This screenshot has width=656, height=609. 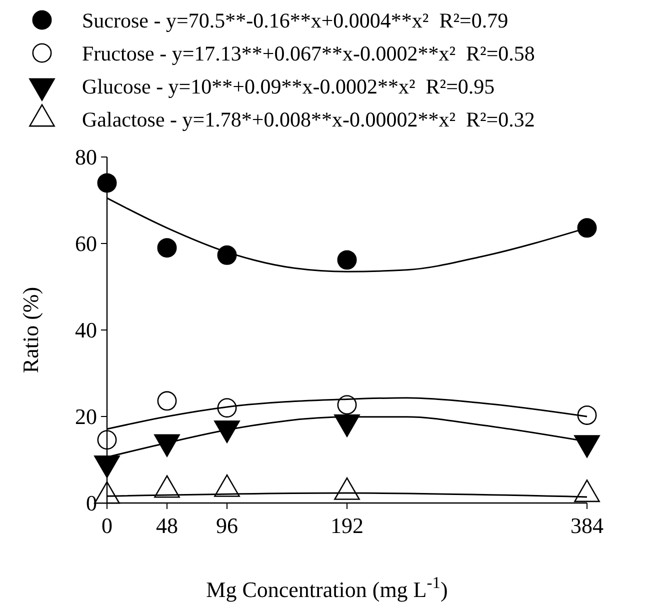 I want to click on x-tick-label: 384, so click(x=587, y=525).